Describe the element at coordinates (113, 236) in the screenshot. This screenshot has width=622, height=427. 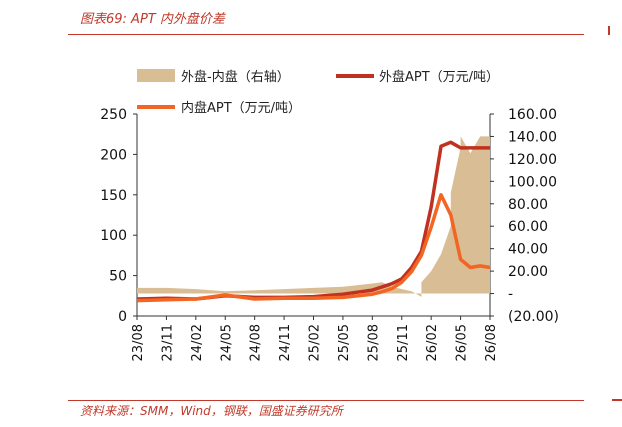
I see `y-left-tick-label: 100` at that location.